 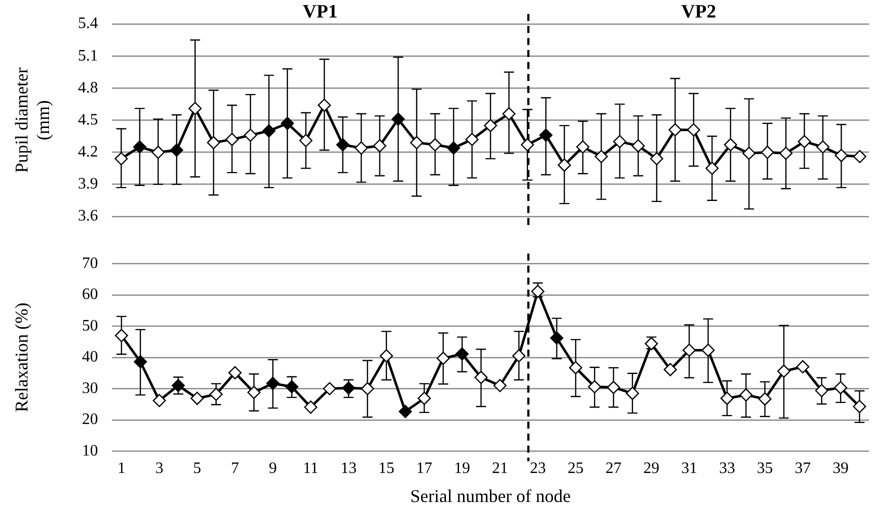 What do you see at coordinates (88, 23) in the screenshot?
I see `y-tick-label: 5.4` at bounding box center [88, 23].